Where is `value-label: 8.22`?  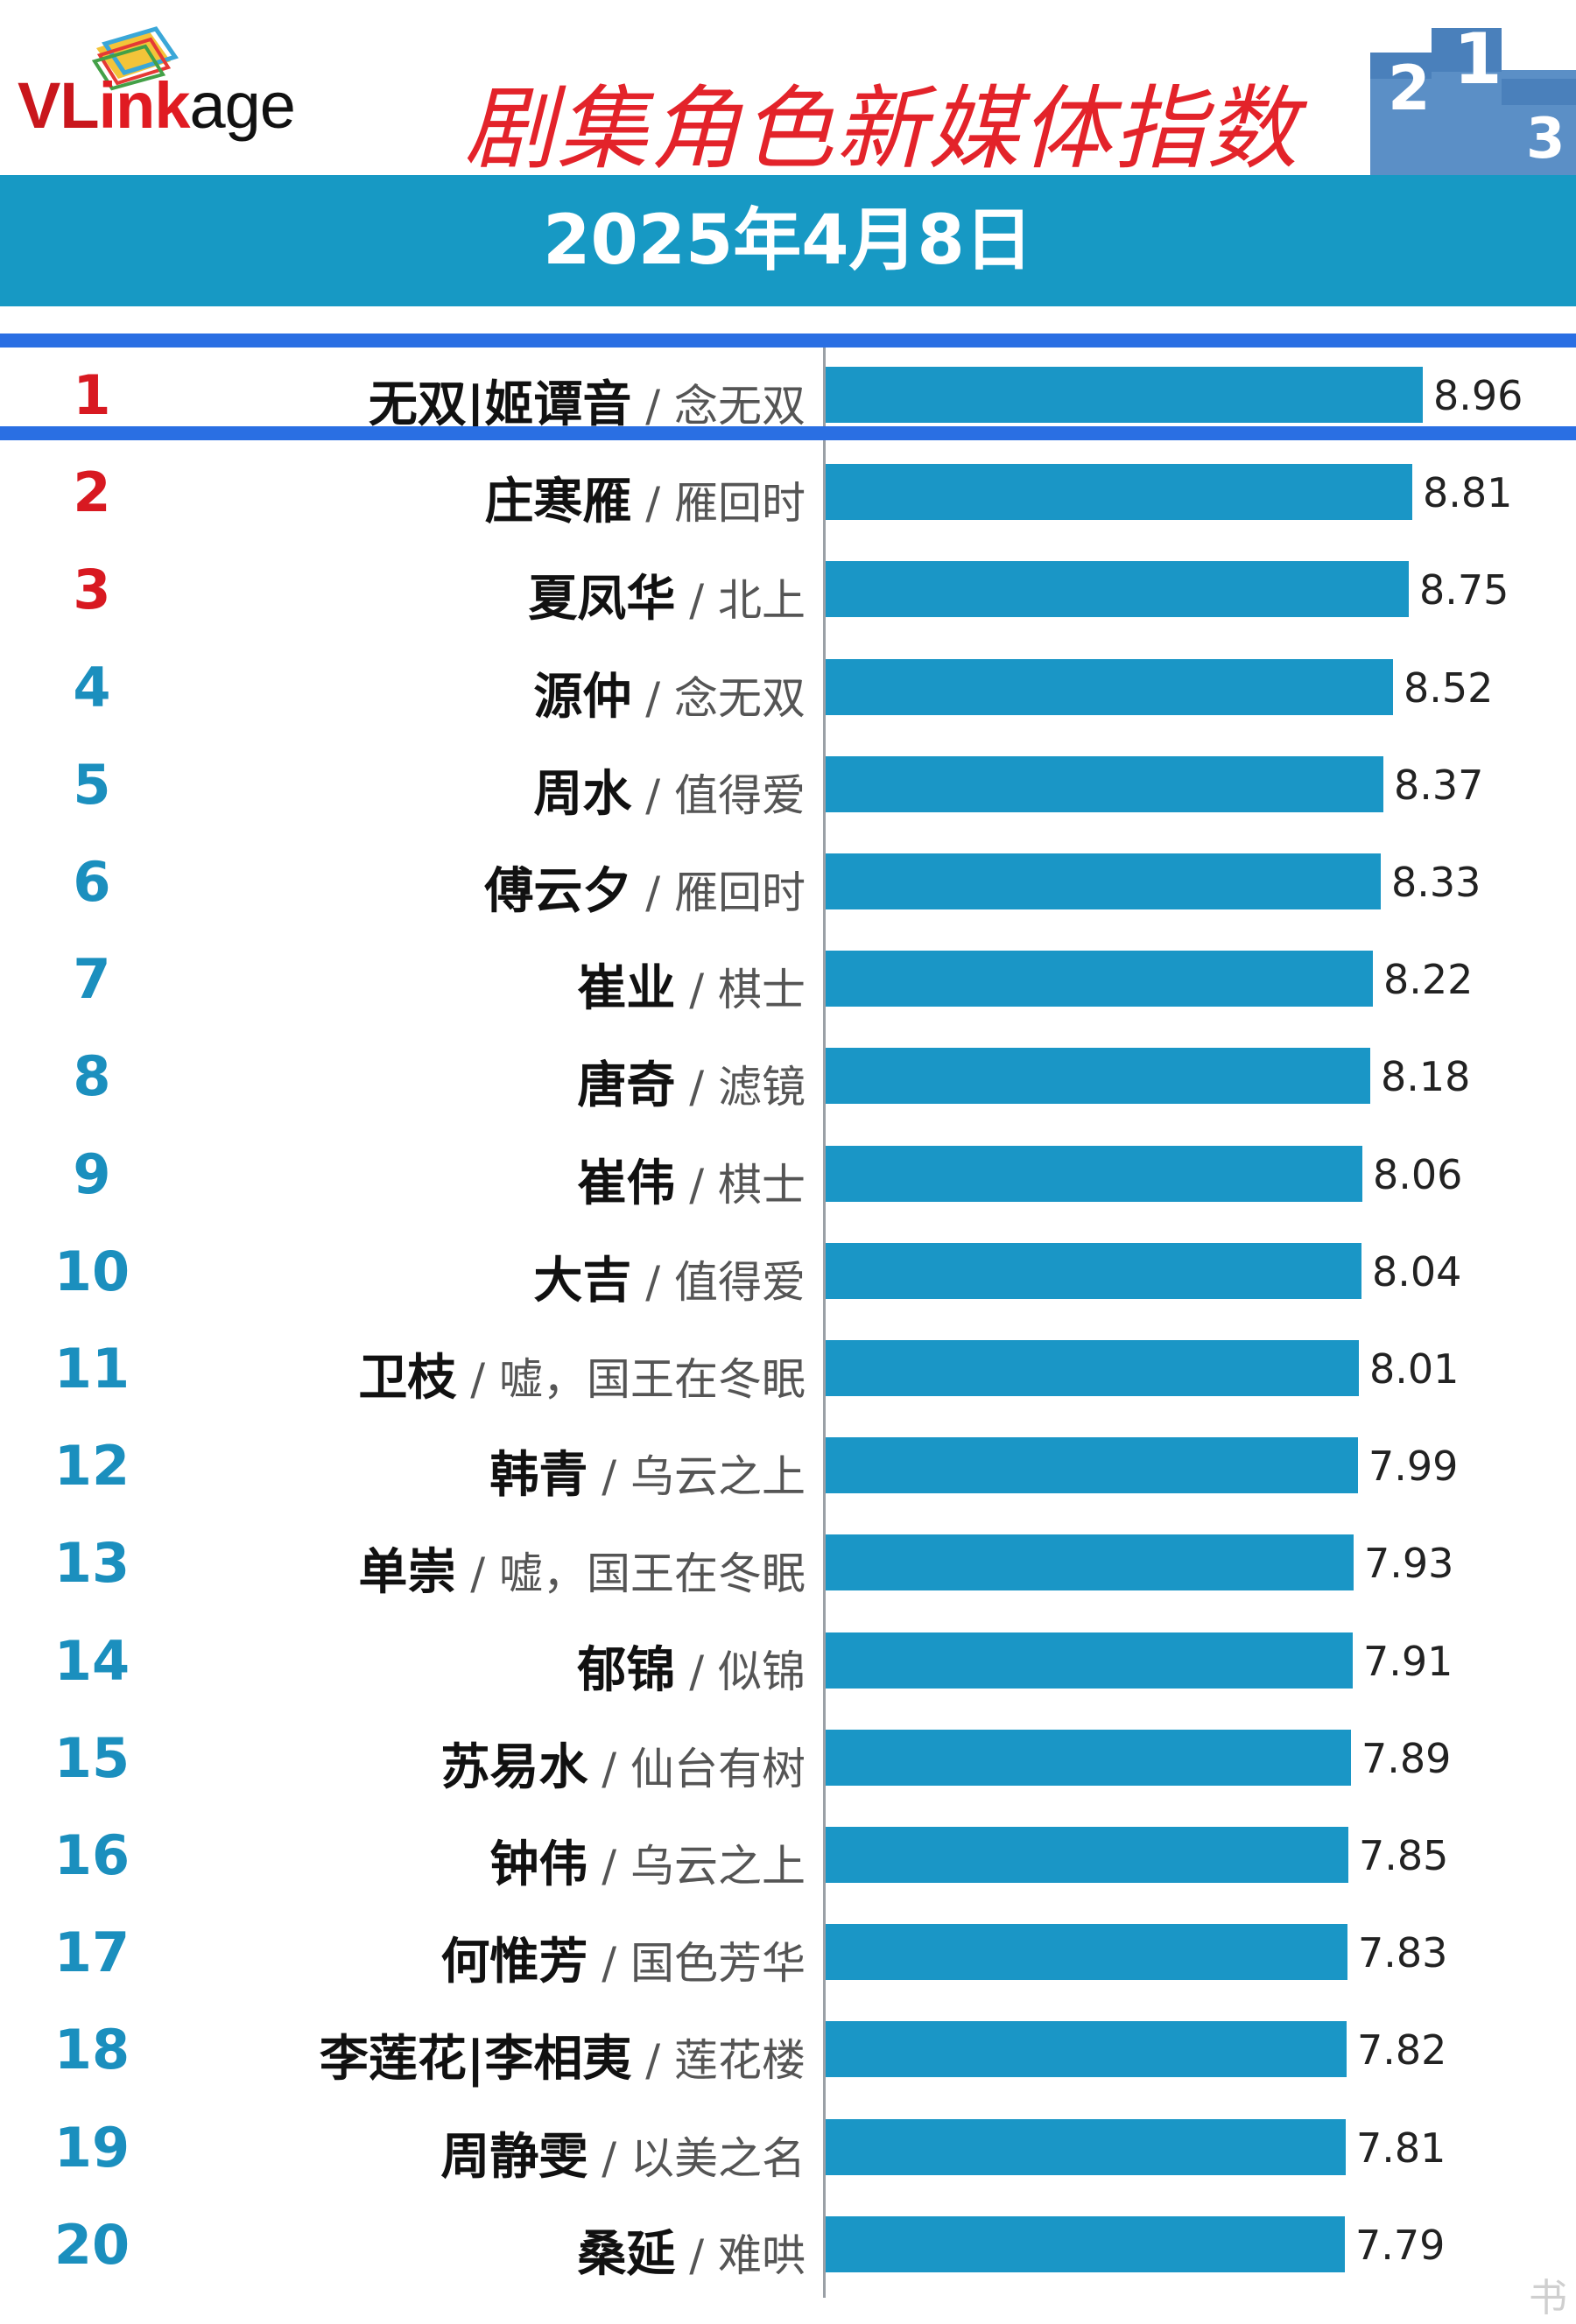 value-label: 8.22 is located at coordinates (1428, 980).